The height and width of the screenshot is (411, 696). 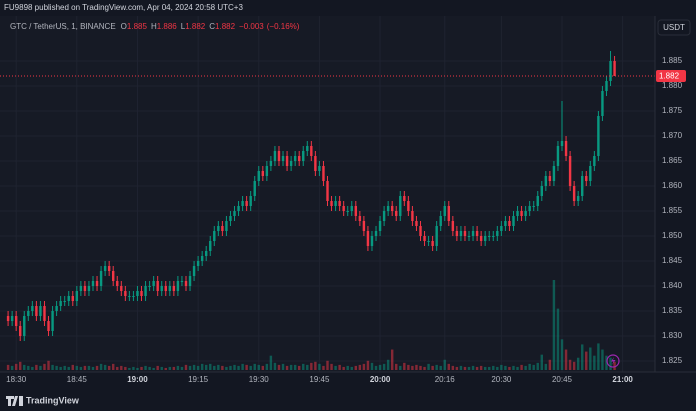 What do you see at coordinates (672, 260) in the screenshot?
I see `y-tick-label: 1.845` at bounding box center [672, 260].